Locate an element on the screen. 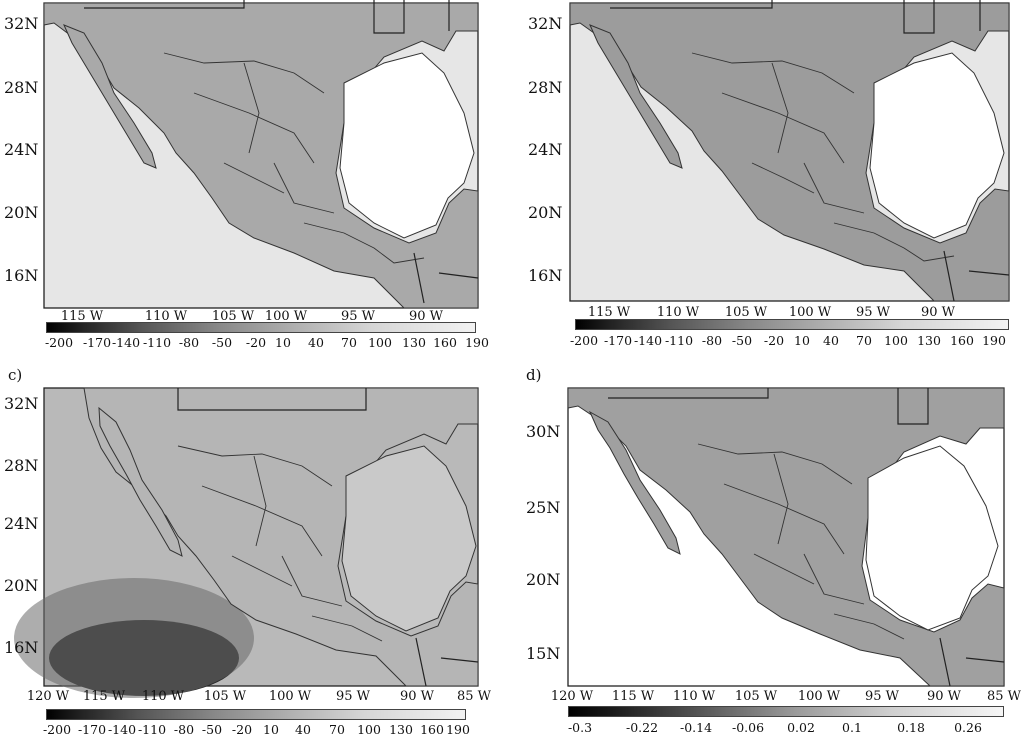 The width and height of the screenshot is (1028, 738). colorbar-label: -50 is located at coordinates (222, 342).